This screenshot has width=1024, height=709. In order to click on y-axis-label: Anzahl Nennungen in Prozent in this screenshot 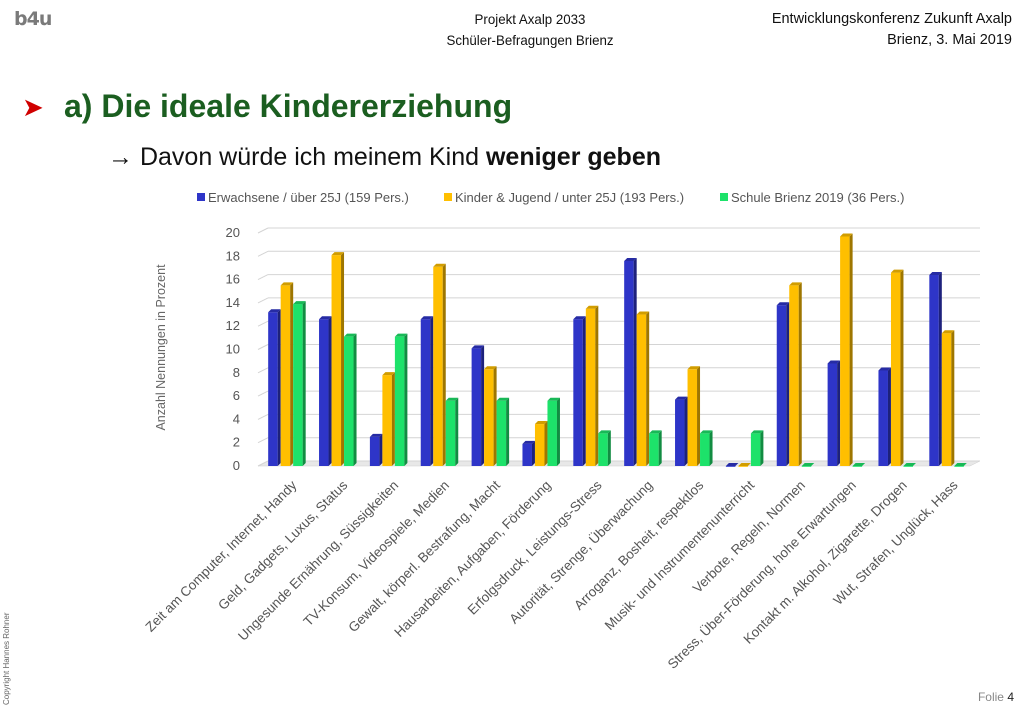, I will do `click(161, 347)`.